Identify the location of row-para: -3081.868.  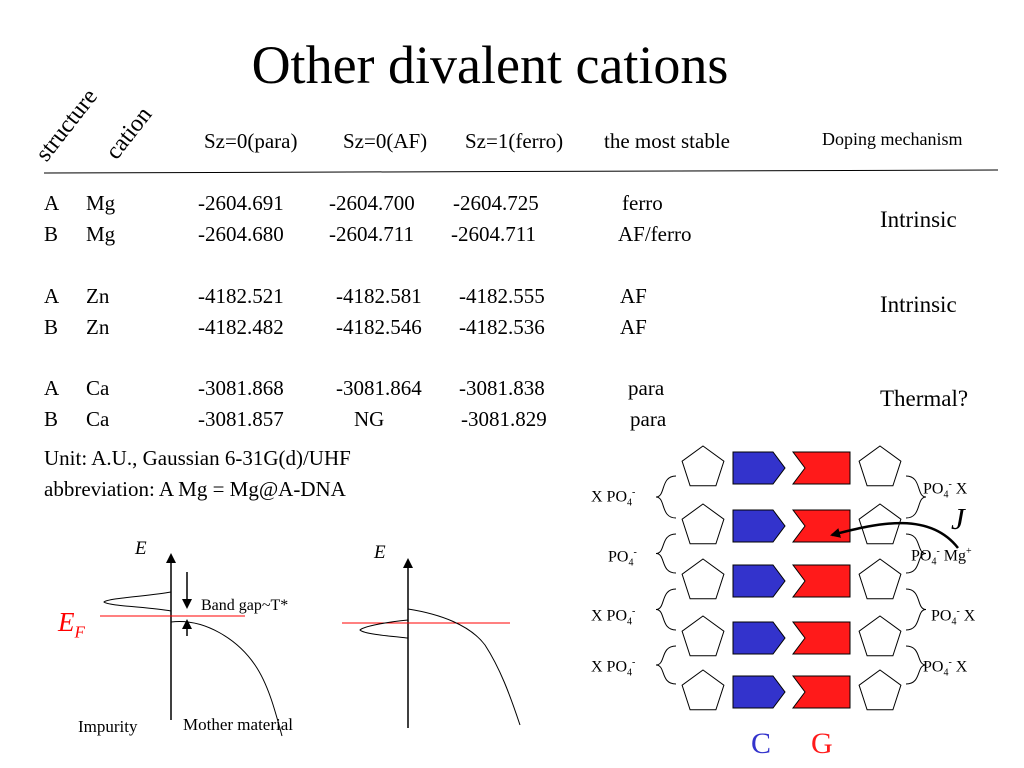
(241, 388).